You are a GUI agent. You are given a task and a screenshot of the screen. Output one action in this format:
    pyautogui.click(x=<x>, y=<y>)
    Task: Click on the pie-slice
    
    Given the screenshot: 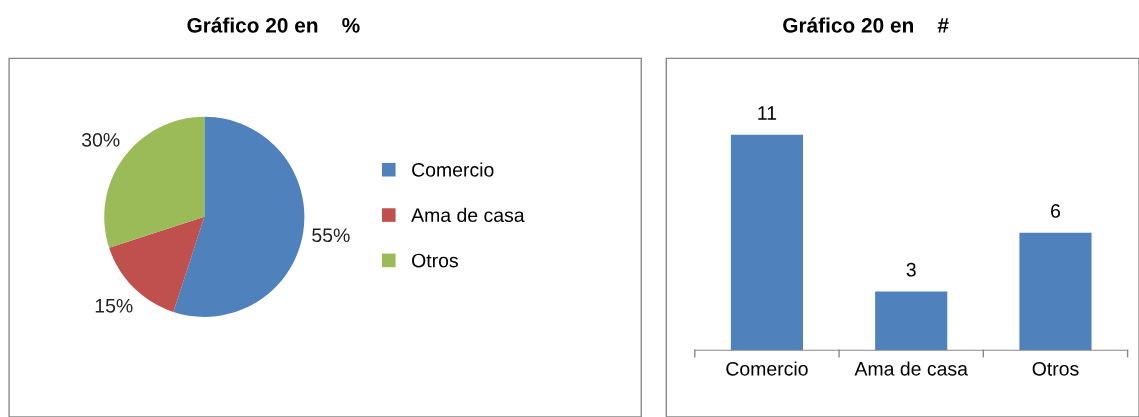 What is the action you would take?
    pyautogui.click(x=239, y=216)
    